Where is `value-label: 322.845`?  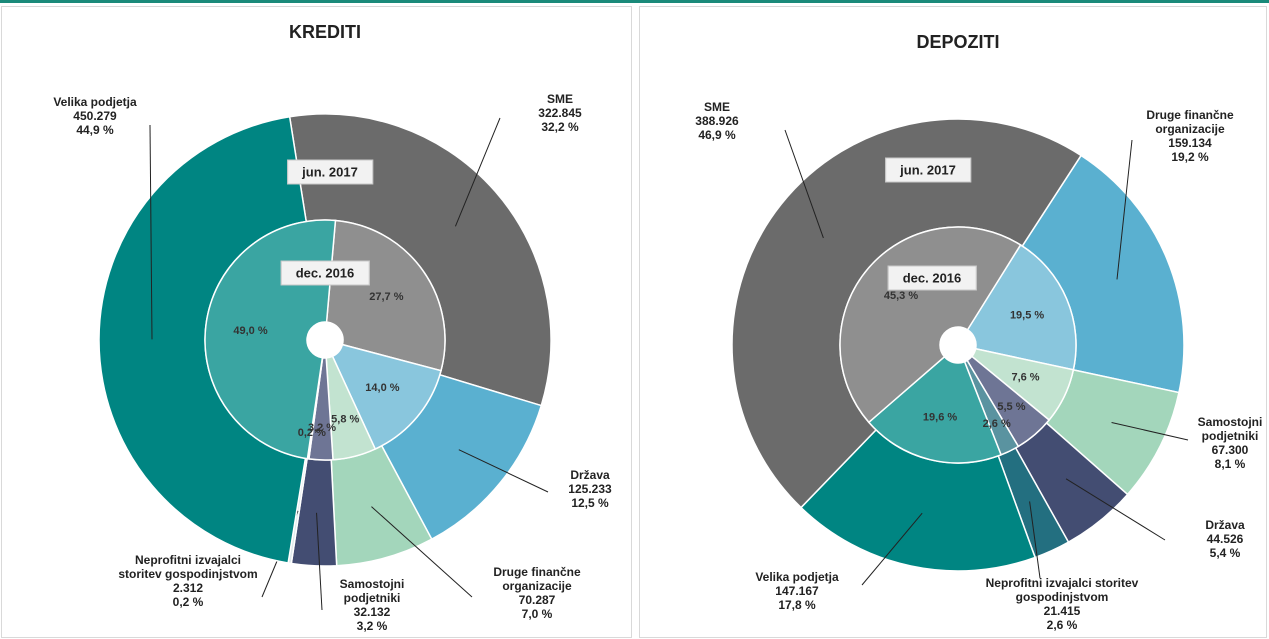 value-label: 322.845 is located at coordinates (560, 113).